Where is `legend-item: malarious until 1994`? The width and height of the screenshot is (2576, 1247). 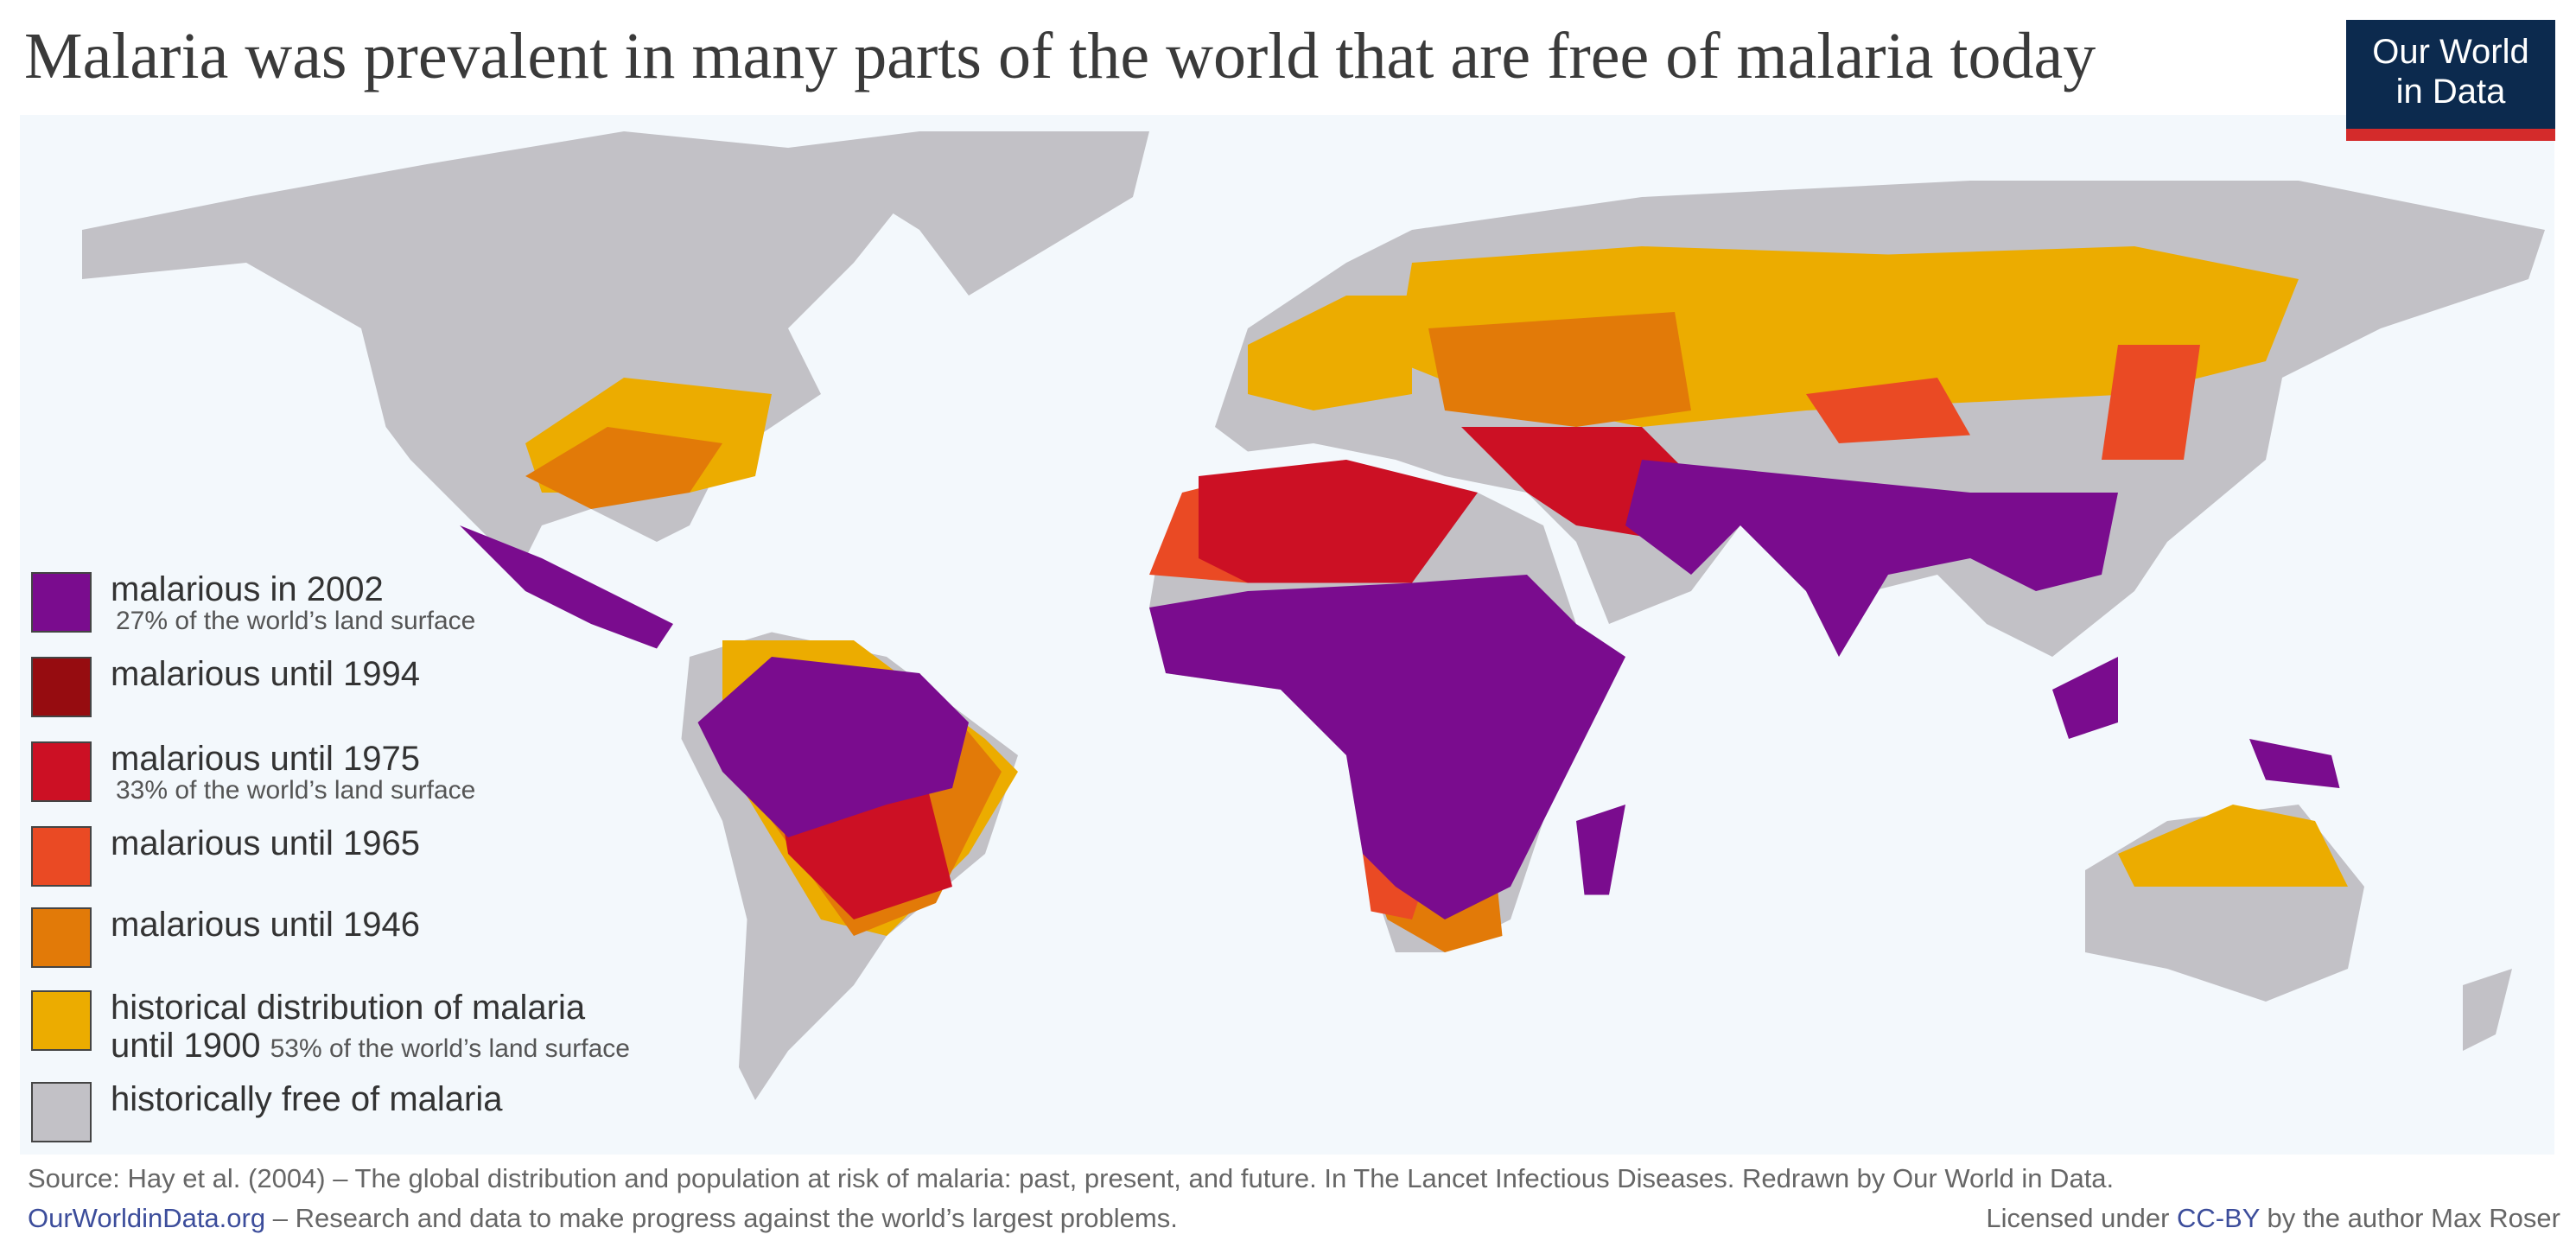 legend-item: malarious until 1994 is located at coordinates (420, 686).